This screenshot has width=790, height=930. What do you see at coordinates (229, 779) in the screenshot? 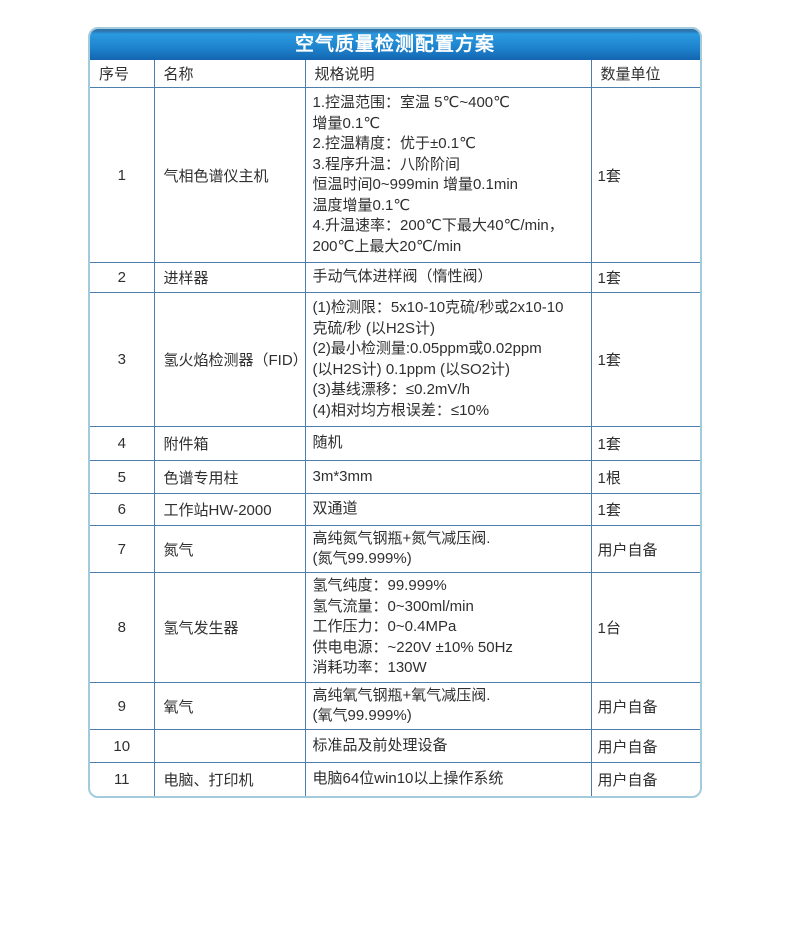
I see `item-name-cell: 电脑、打印机` at bounding box center [229, 779].